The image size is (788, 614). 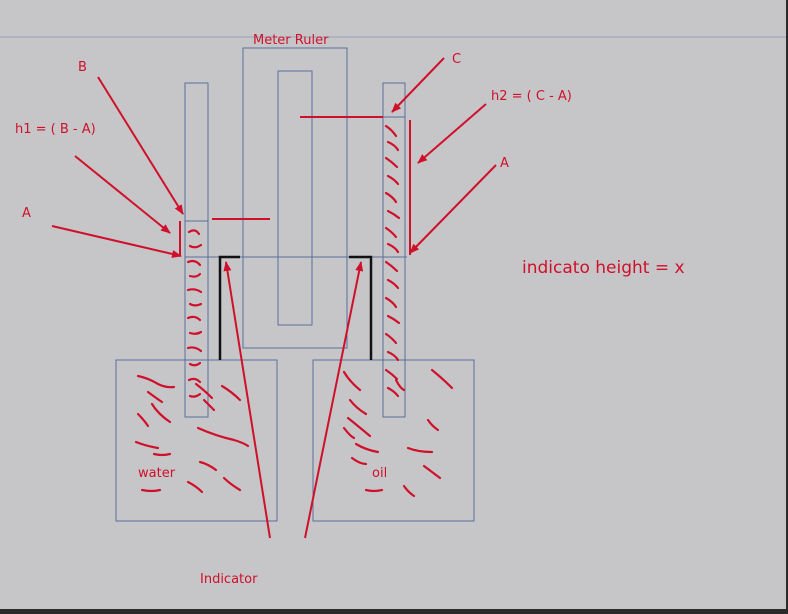 I want to click on meter-ruler, so click(x=295, y=198).